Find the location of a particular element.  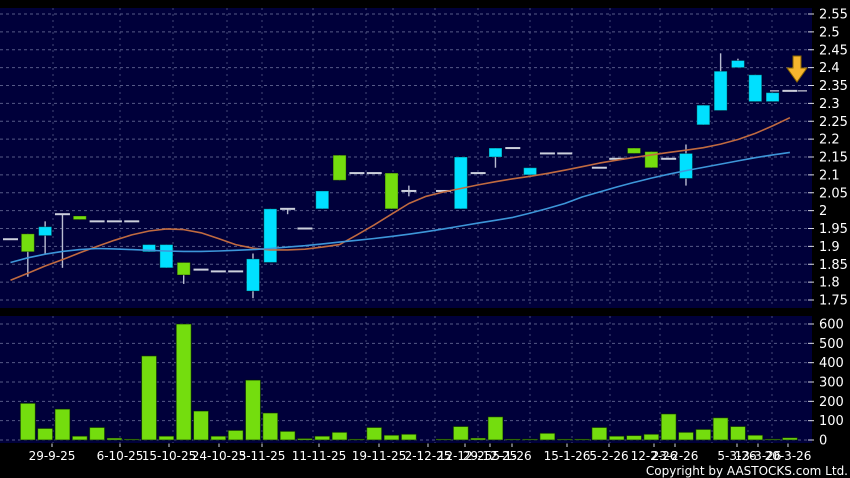

price-axis-label: 2.05 is located at coordinates (833, 193).